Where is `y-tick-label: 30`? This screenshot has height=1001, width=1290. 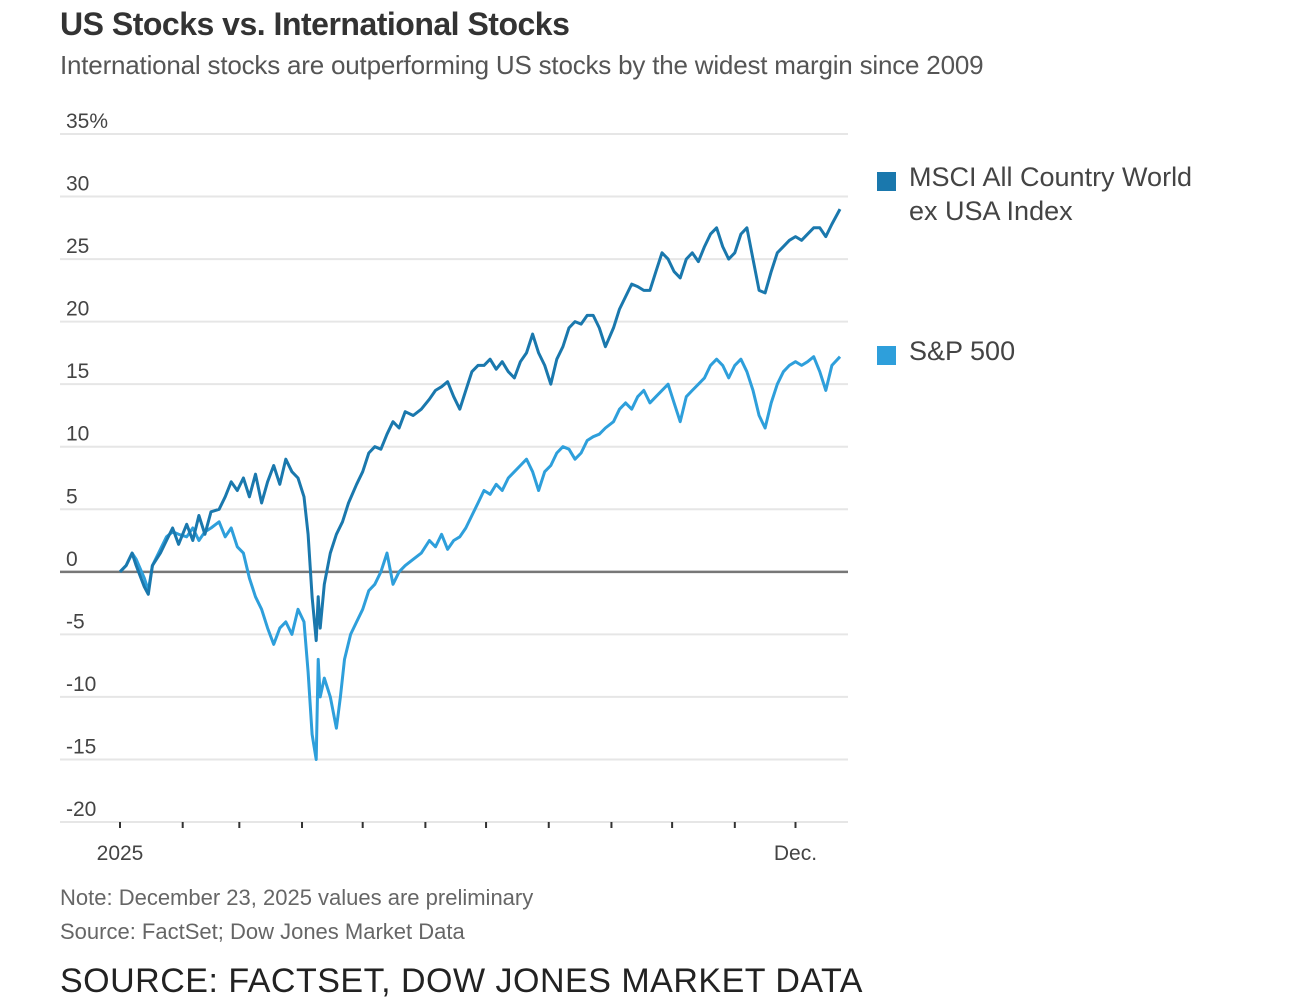 y-tick-label: 30 is located at coordinates (77, 184).